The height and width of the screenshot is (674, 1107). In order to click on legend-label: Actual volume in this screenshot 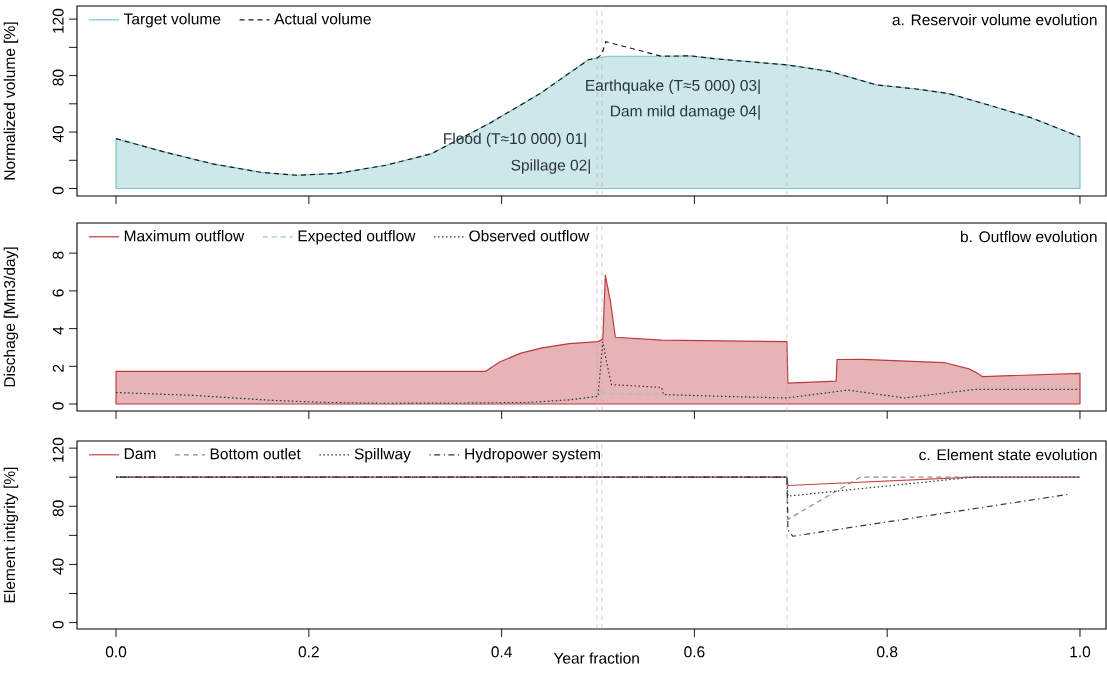, I will do `click(322, 19)`.